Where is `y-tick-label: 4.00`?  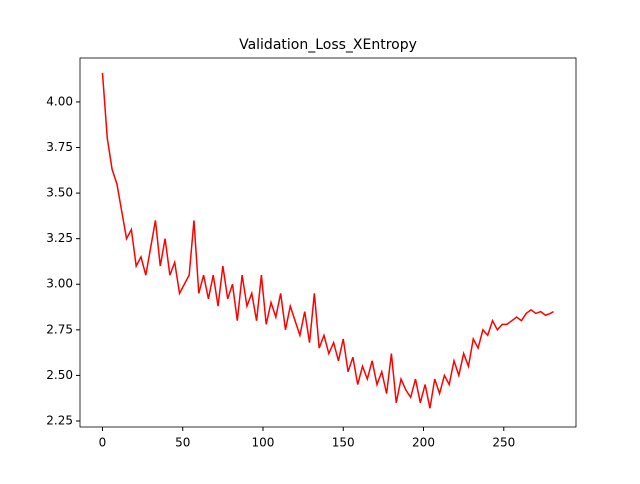 y-tick-label: 4.00 is located at coordinates (59, 101).